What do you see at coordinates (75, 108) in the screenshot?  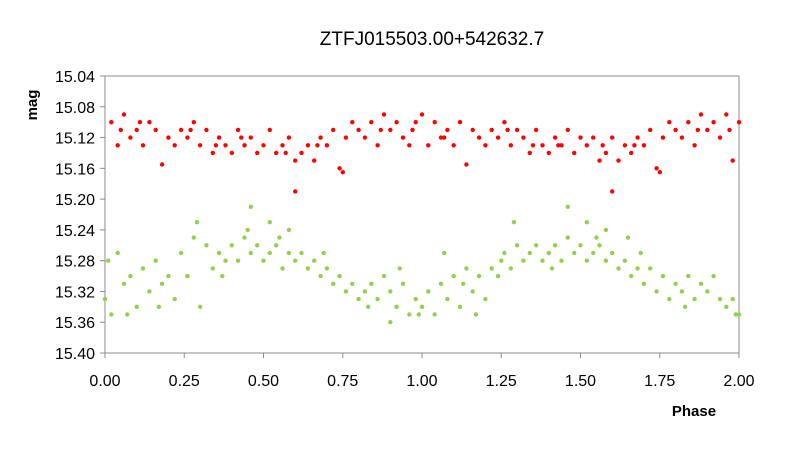 I see `y-tick-label: 15.08` at bounding box center [75, 108].